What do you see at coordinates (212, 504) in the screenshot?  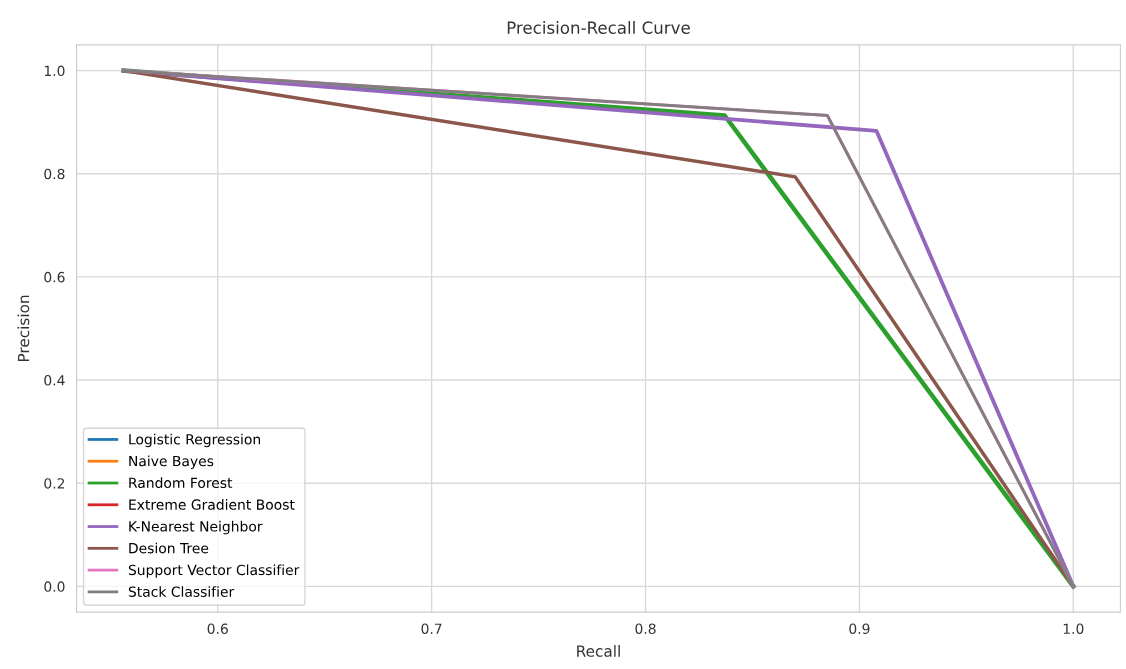 I see `legend-label: Extreme Gradient Boost` at bounding box center [212, 504].